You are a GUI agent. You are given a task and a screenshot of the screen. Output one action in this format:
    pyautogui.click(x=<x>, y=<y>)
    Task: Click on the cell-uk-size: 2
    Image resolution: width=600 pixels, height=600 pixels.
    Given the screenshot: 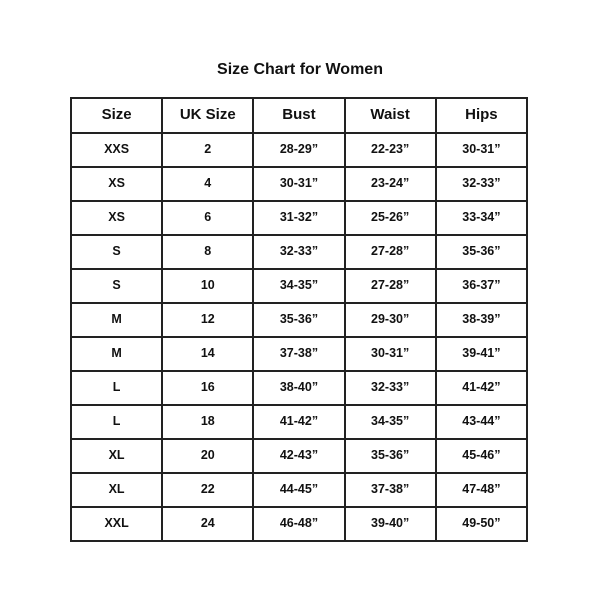 What is the action you would take?
    pyautogui.click(x=208, y=150)
    